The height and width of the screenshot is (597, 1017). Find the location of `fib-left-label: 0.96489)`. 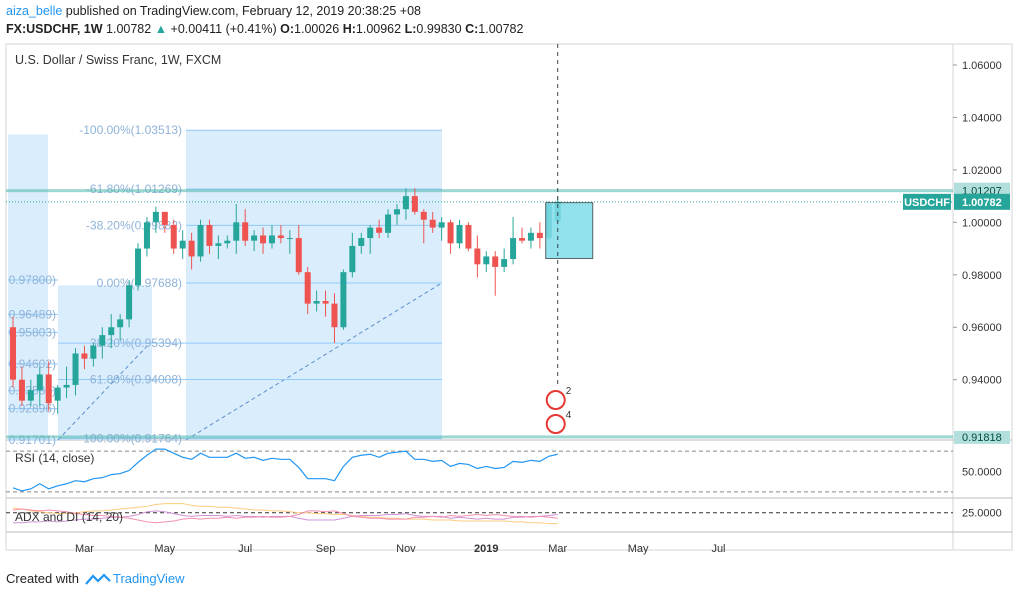

fib-left-label: 0.96489) is located at coordinates (32, 314).